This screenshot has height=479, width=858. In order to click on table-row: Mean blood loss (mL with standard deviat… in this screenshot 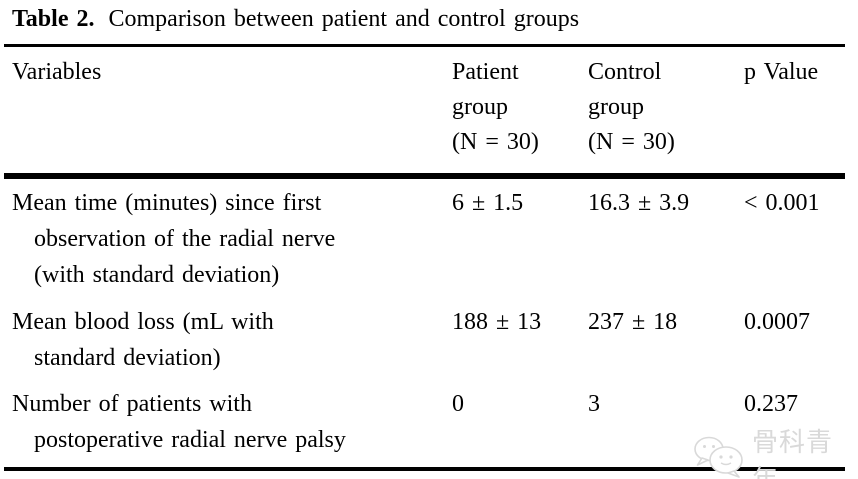, I will do `click(428, 340)`.